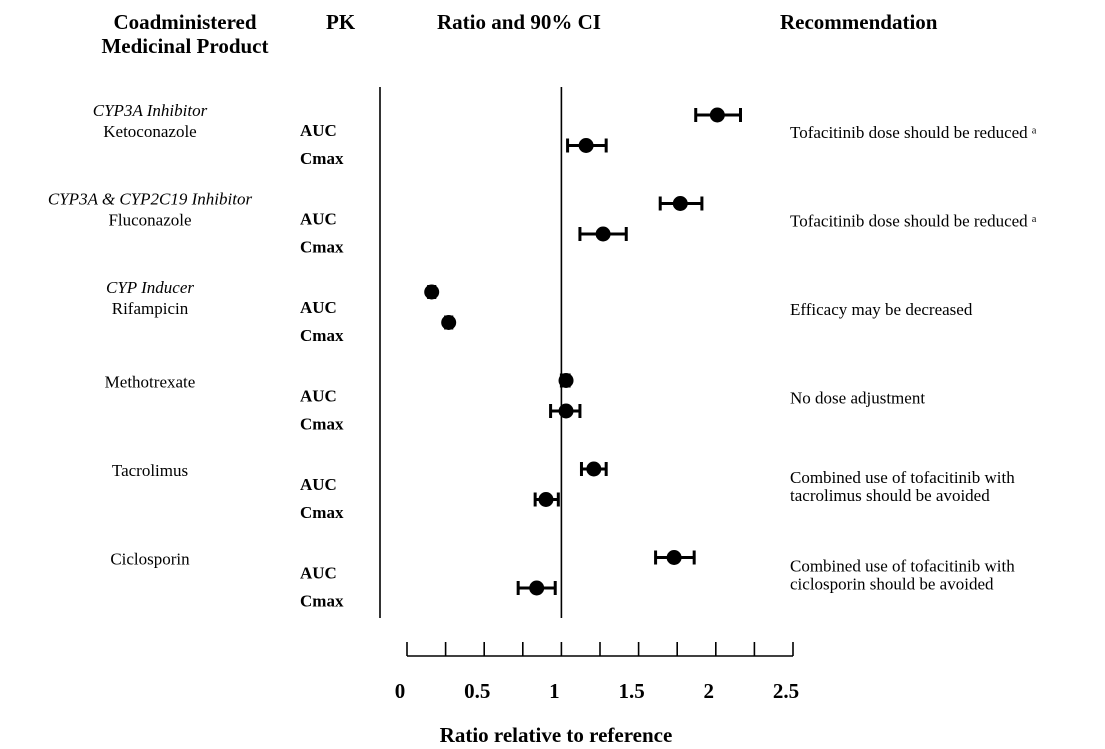 The width and height of the screenshot is (1105, 749). Describe the element at coordinates (150, 308) in the screenshot. I see `group-product-label: Rifampicin` at that location.